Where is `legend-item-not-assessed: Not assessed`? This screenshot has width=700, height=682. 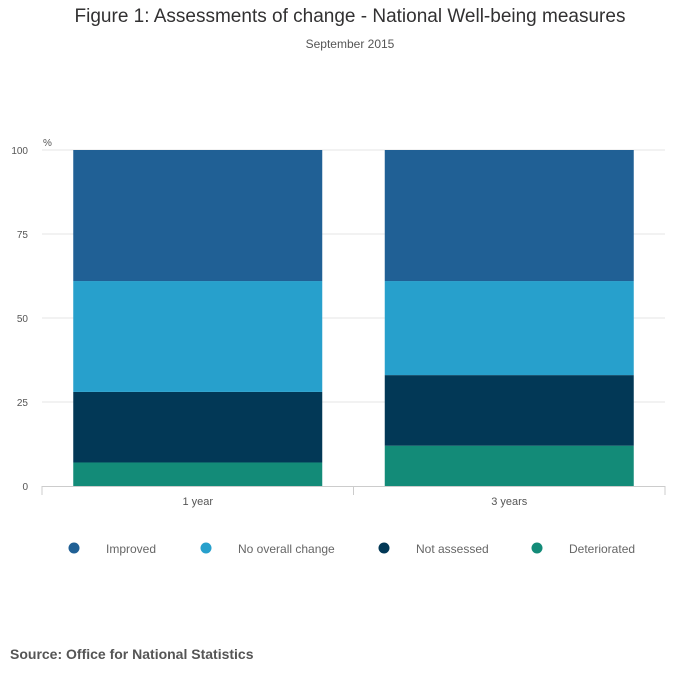 legend-item-not-assessed: Not assessed is located at coordinates (433, 549).